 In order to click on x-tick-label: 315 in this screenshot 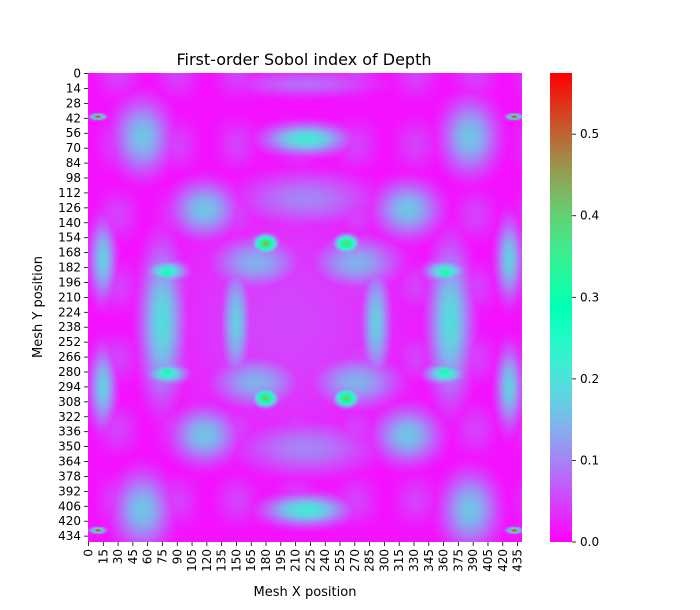, I will do `click(399, 560)`.